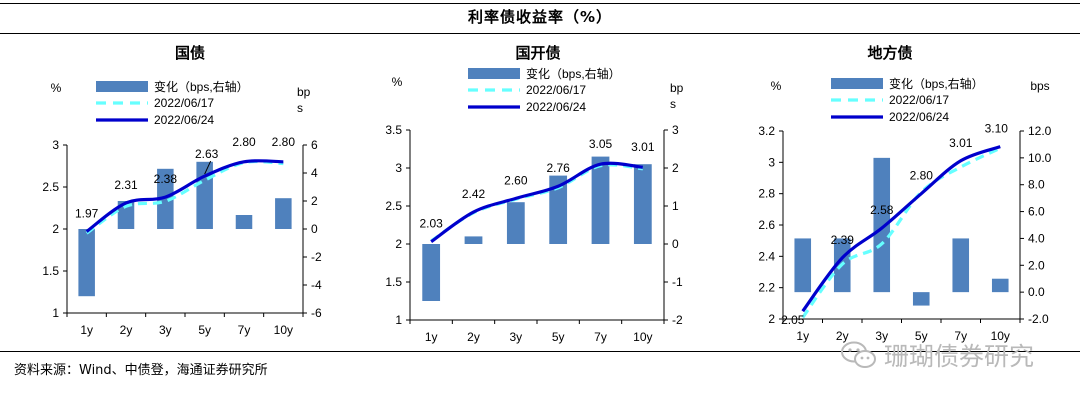  Describe the element at coordinates (1040, 158) in the screenshot. I see `y2-tick-label: 10.0` at that location.